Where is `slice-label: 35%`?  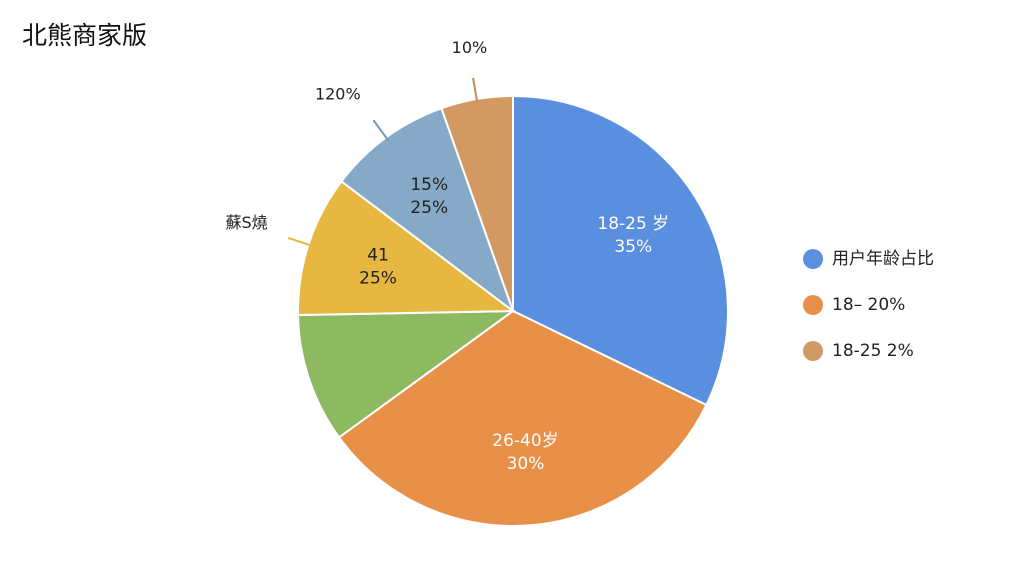 slice-label: 35% is located at coordinates (633, 247).